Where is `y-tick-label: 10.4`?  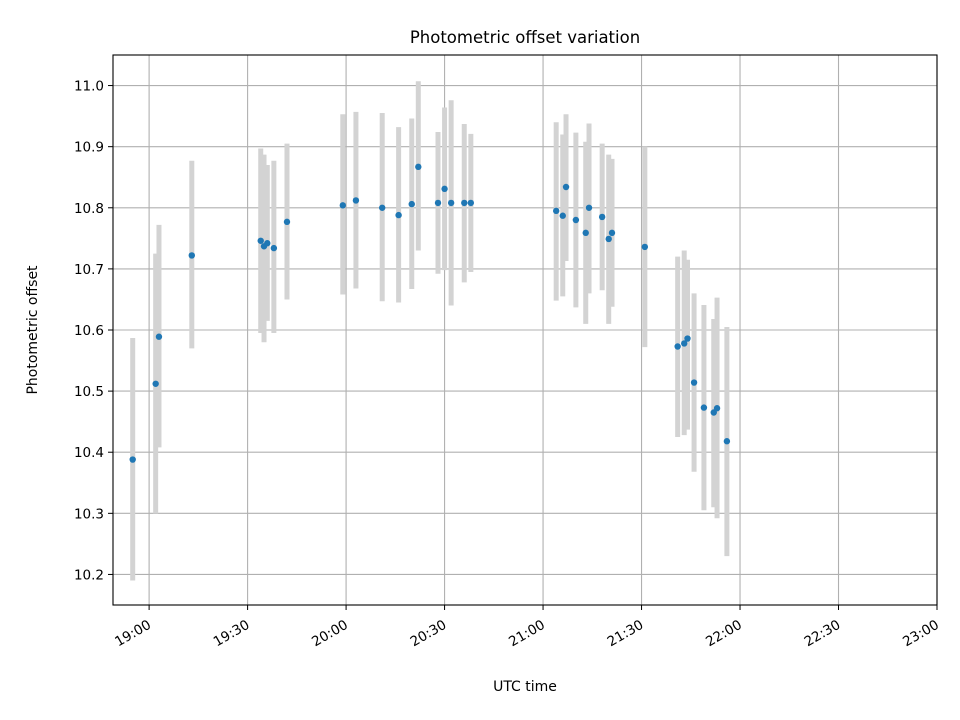
y-tick-label: 10.4 is located at coordinates (89, 453).